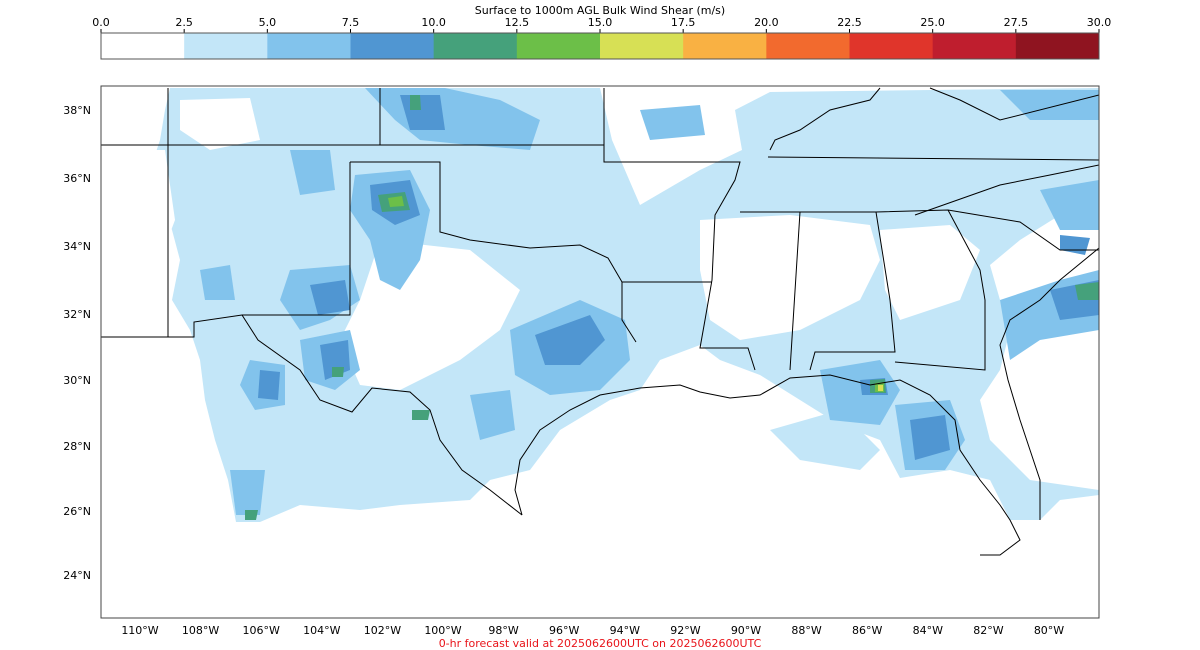  Describe the element at coordinates (261, 630) in the screenshot. I see `longitude-label: 106°W` at that location.